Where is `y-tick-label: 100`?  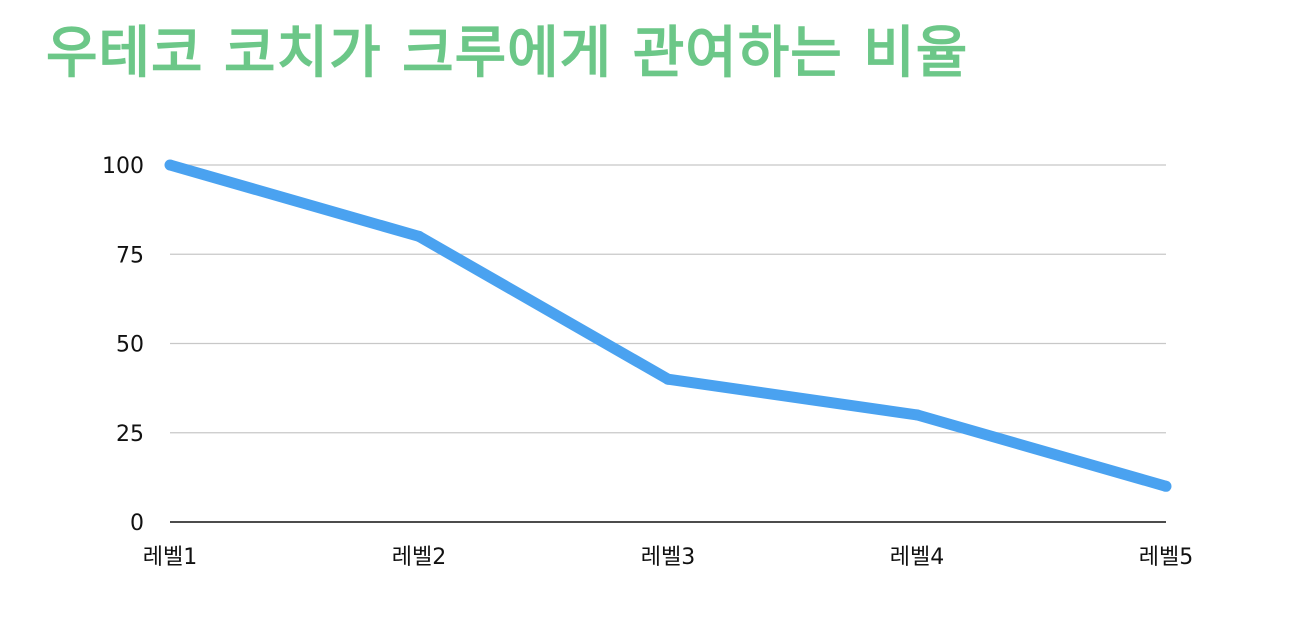
y-tick-label: 100 is located at coordinates (123, 166).